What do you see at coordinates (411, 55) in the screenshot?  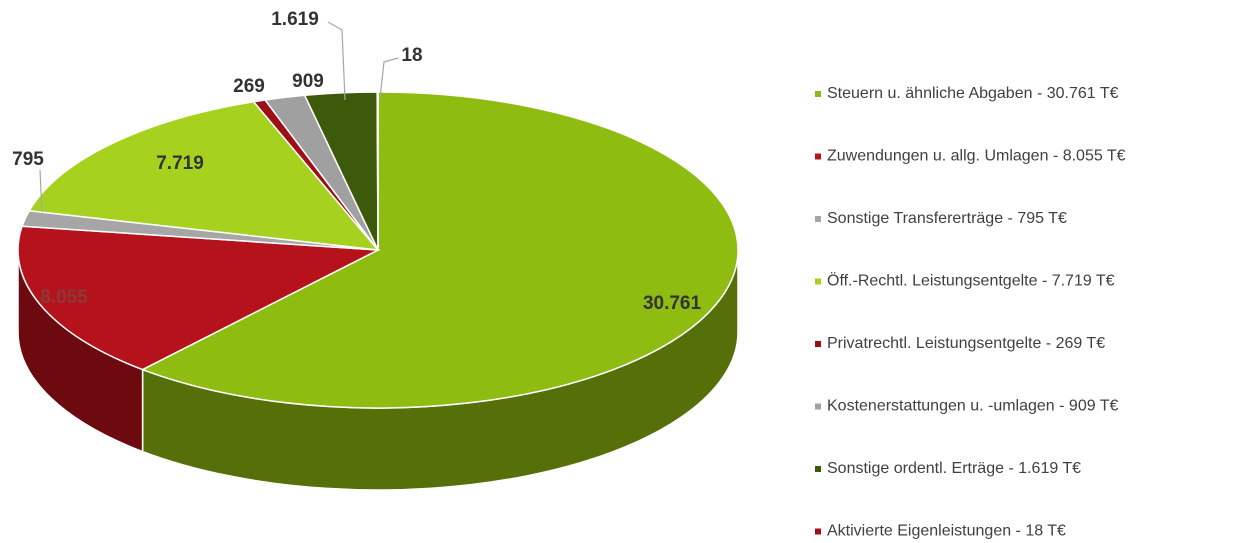 I see `data-label: 18` at bounding box center [411, 55].